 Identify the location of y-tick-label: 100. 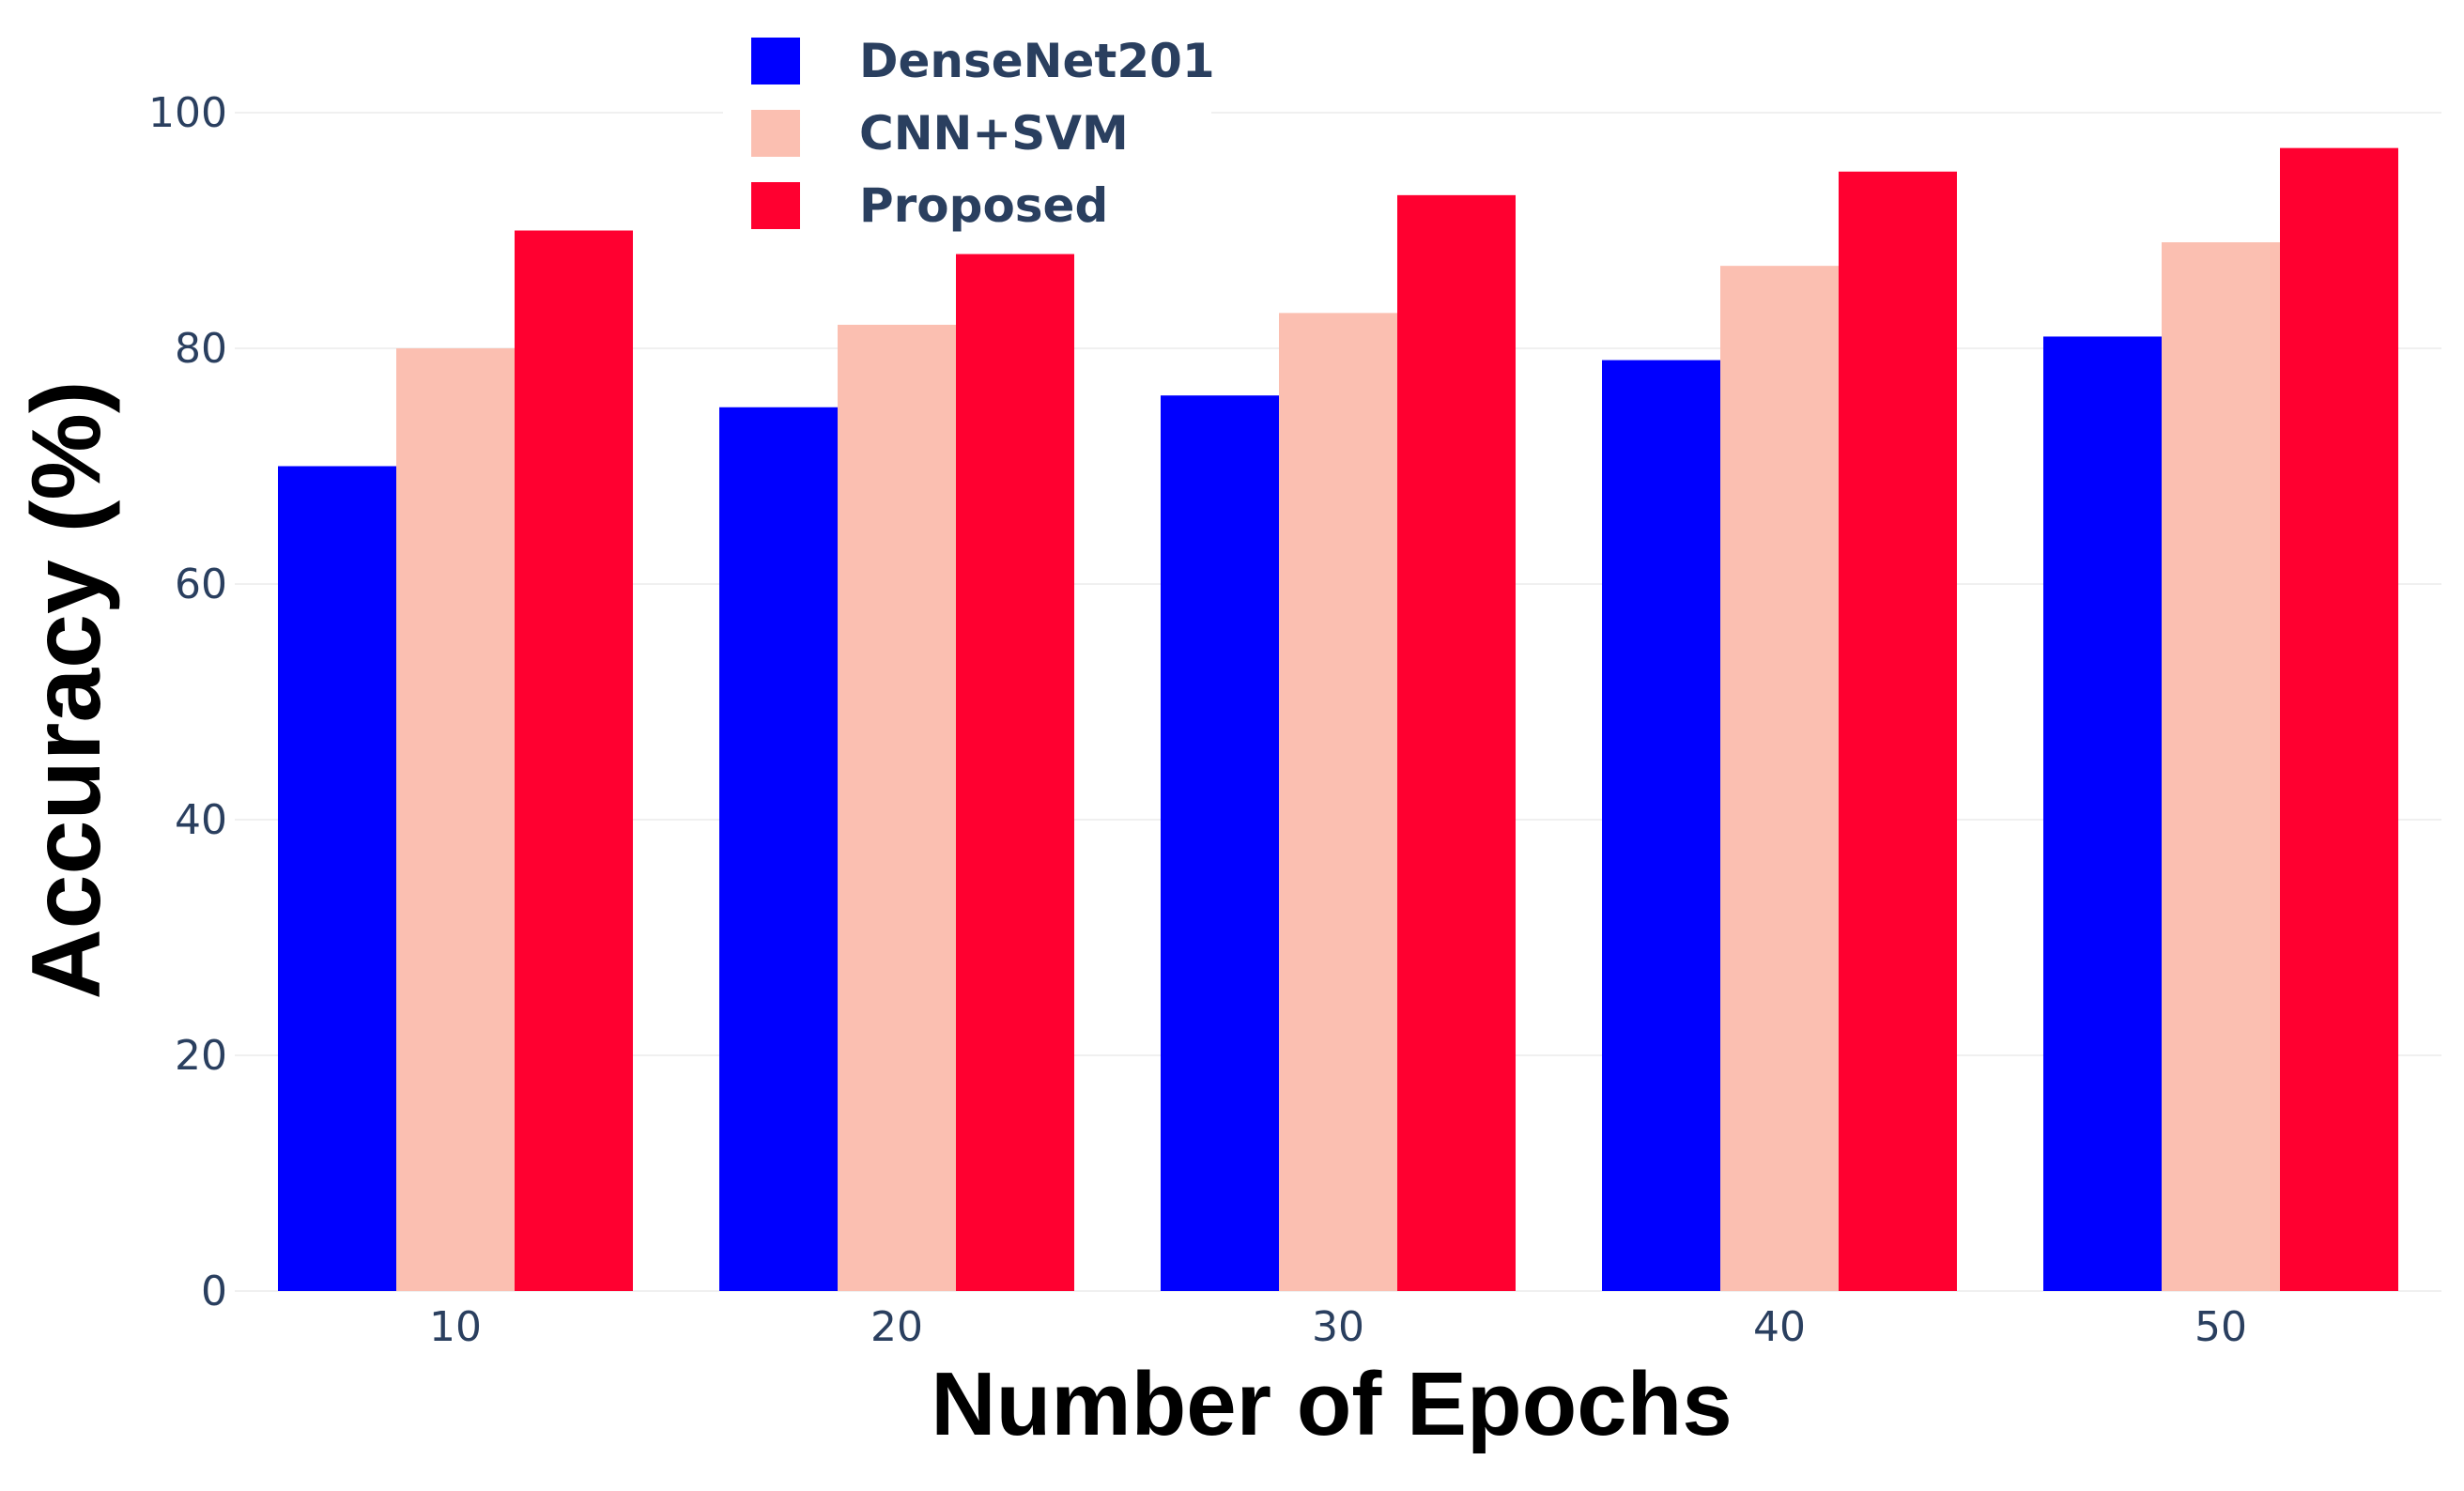
(187, 113).